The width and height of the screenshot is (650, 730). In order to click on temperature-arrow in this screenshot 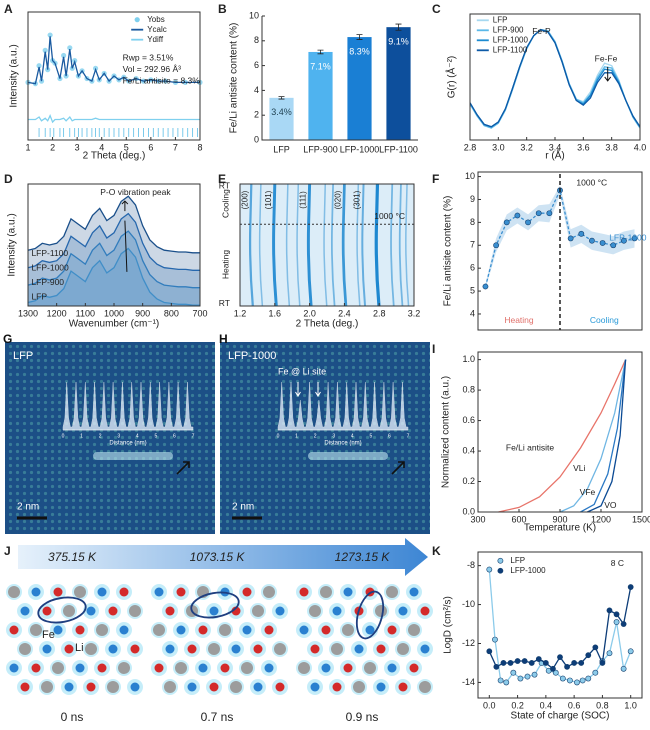, I will do `click(223, 557)`.